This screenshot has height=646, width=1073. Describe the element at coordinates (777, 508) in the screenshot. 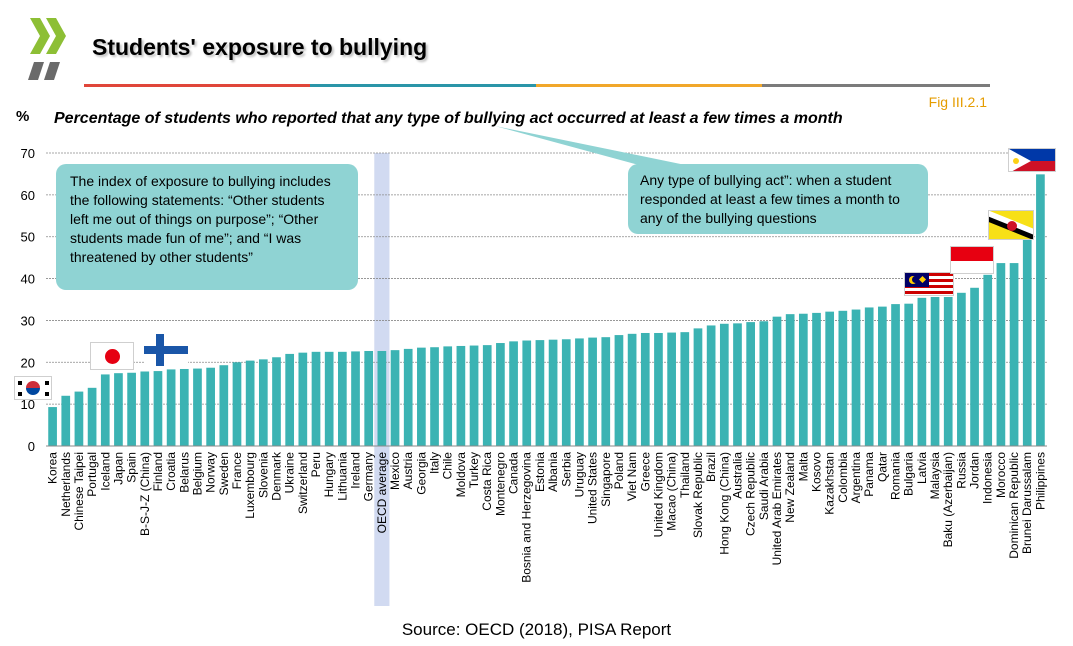

I see `x-tick-label: United Arab Emirates` at that location.